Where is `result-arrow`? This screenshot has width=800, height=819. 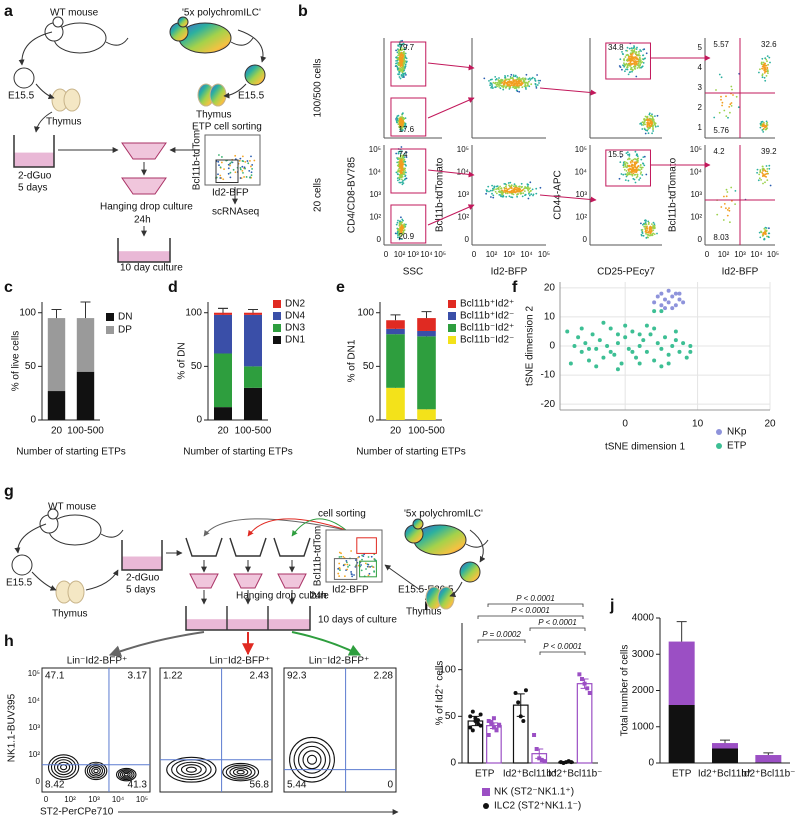
result-arrow is located at coordinates (326, 643).